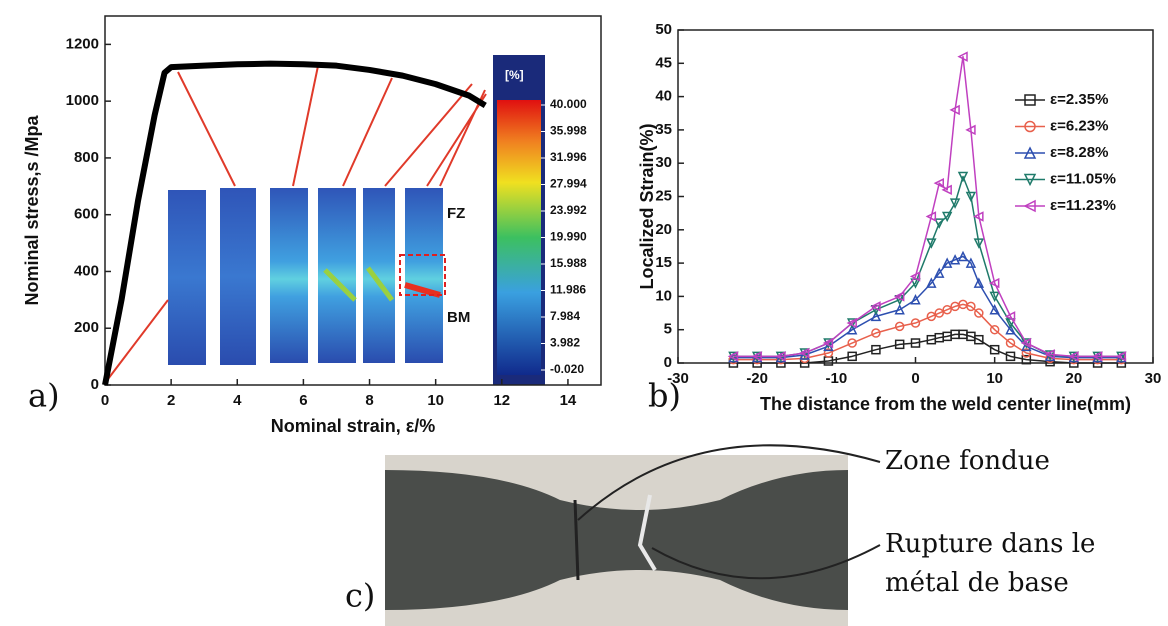  What do you see at coordinates (171, 400) in the screenshot?
I see `x-tick-label: 2` at bounding box center [171, 400].